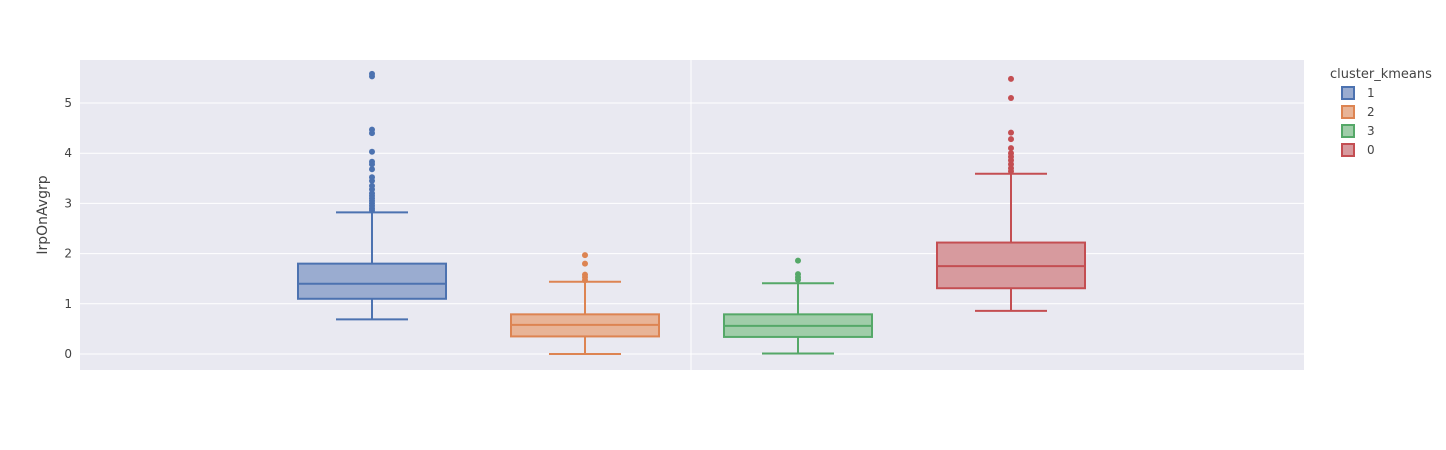 This screenshot has width=1446, height=450. I want to click on legend-item-1: 1, so click(1358, 93).